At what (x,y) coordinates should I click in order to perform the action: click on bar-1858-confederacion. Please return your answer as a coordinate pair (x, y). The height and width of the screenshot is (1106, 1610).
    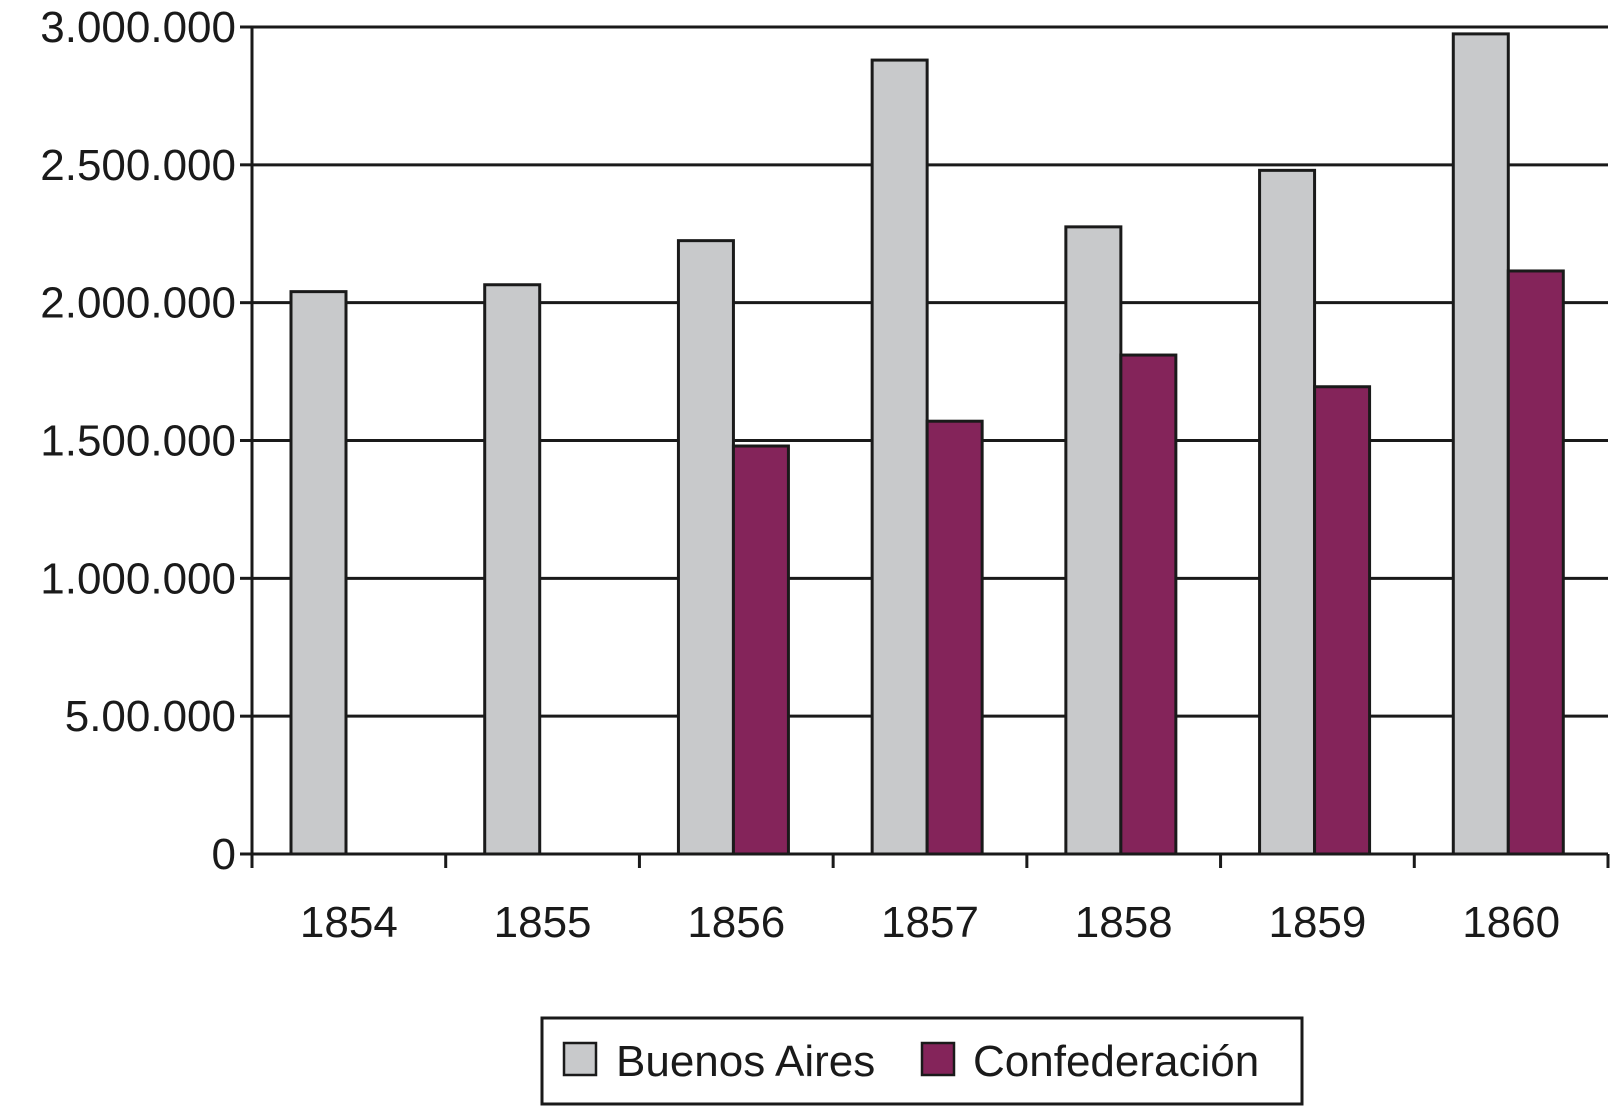
    Looking at the image, I should click on (1148, 604).